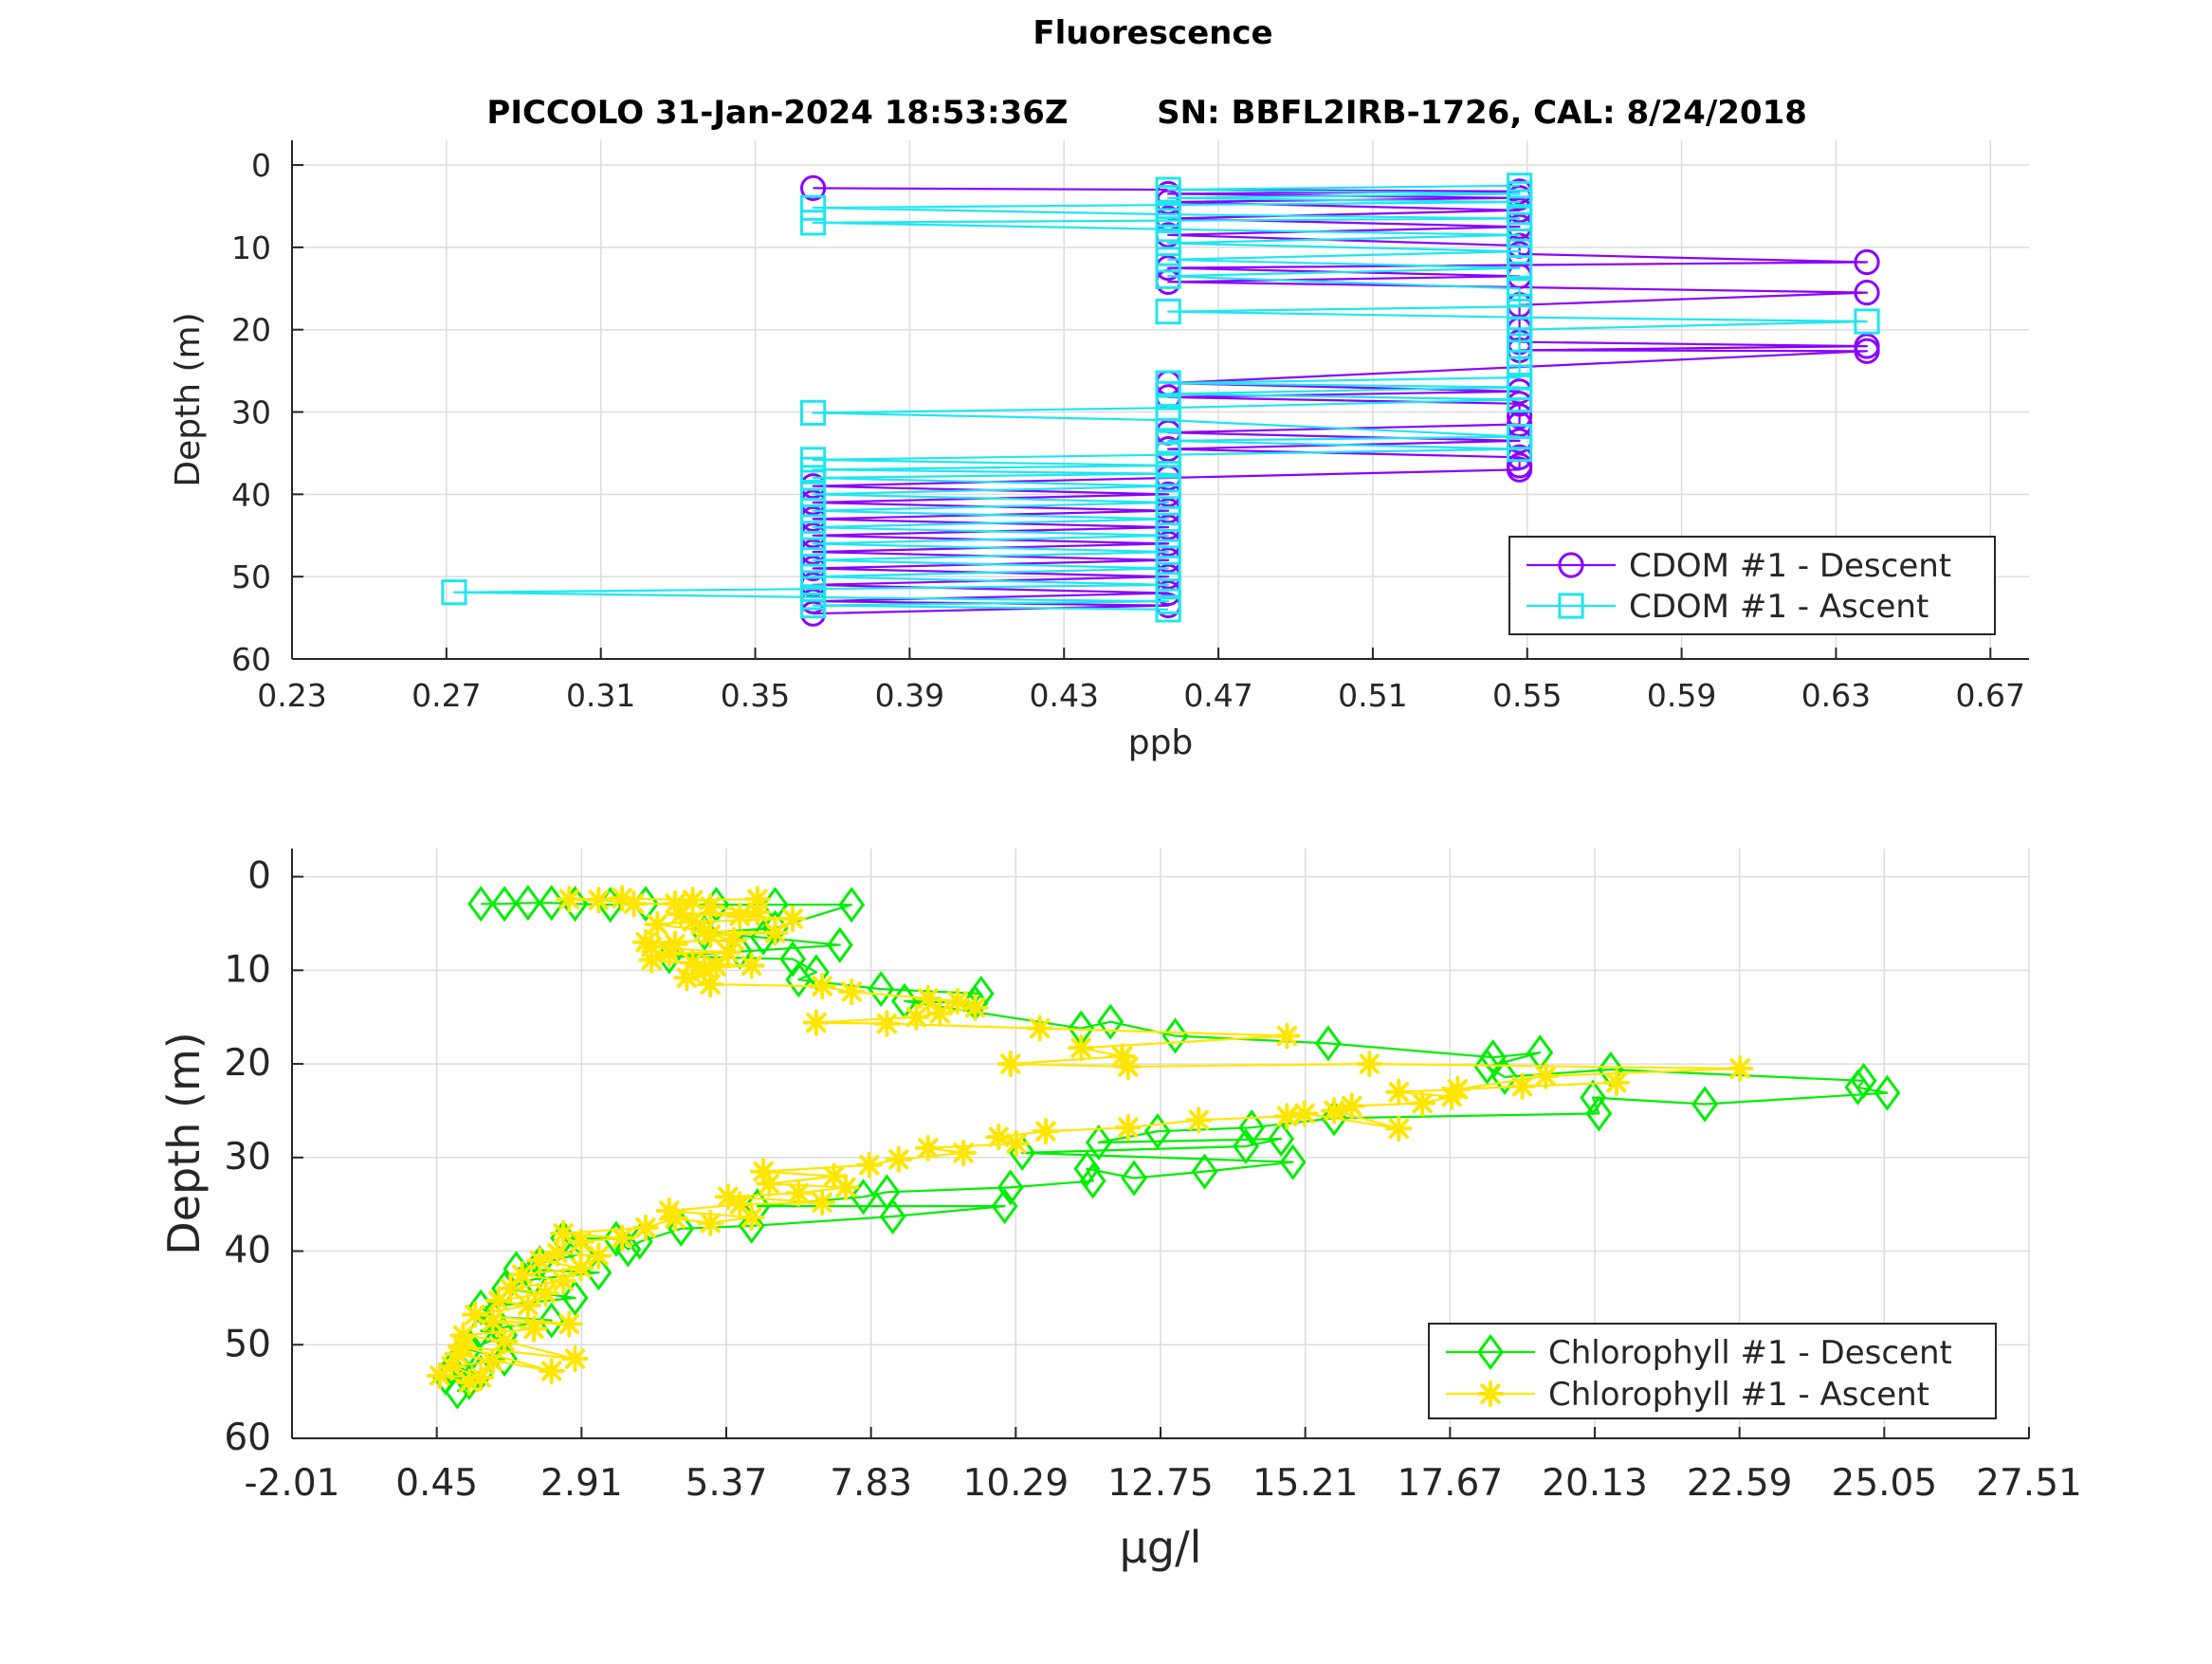 Image resolution: width=2212 pixels, height=1664 pixels. What do you see at coordinates (1527, 695) in the screenshot?
I see `x-tick-label: 0.55` at bounding box center [1527, 695].